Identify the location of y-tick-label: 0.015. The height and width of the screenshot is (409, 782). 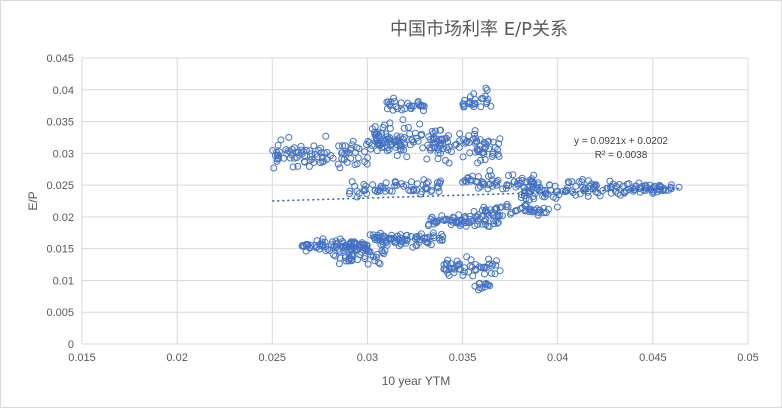
(60, 250).